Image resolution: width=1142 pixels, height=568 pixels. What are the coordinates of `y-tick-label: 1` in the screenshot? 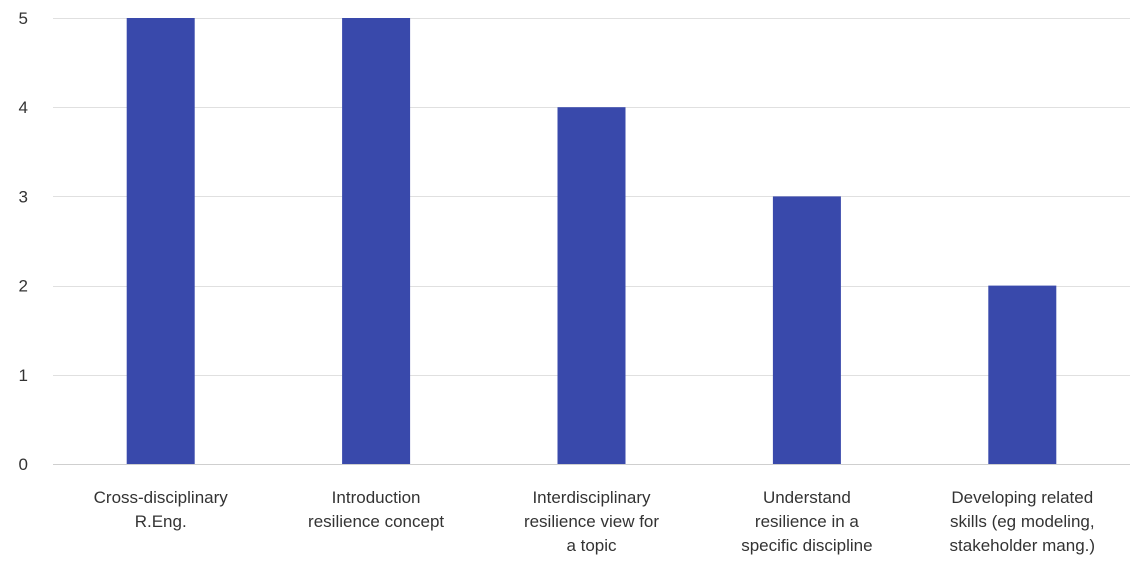 It's located at (23, 375).